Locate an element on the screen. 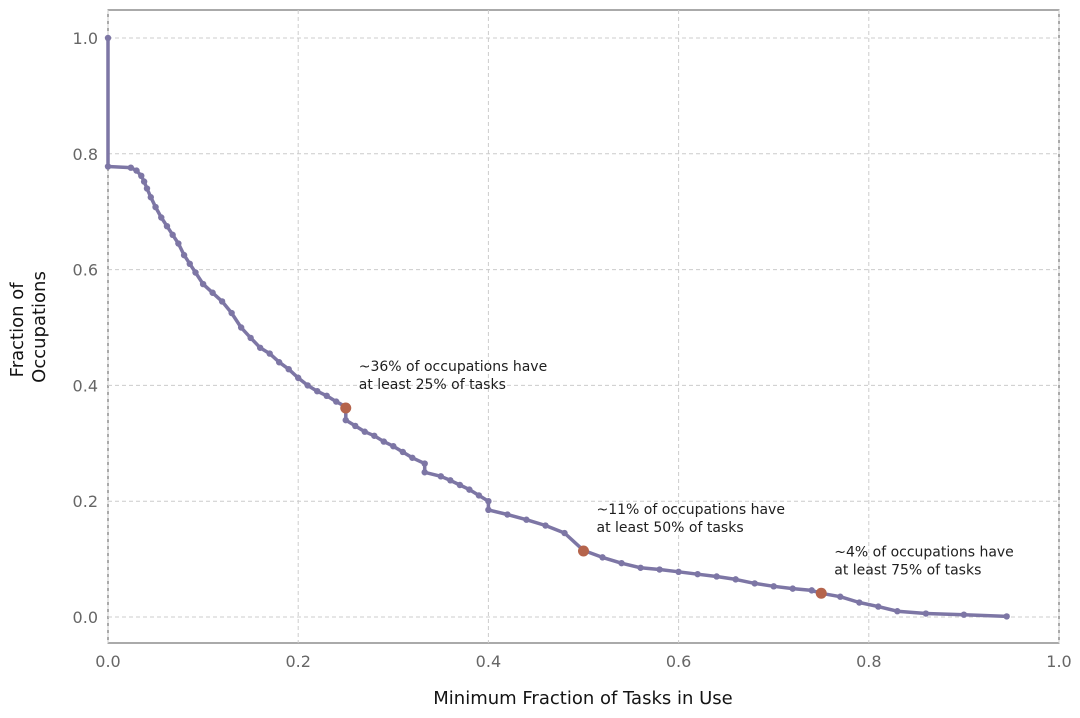  y-tick-label: 0.2 is located at coordinates (85, 501).